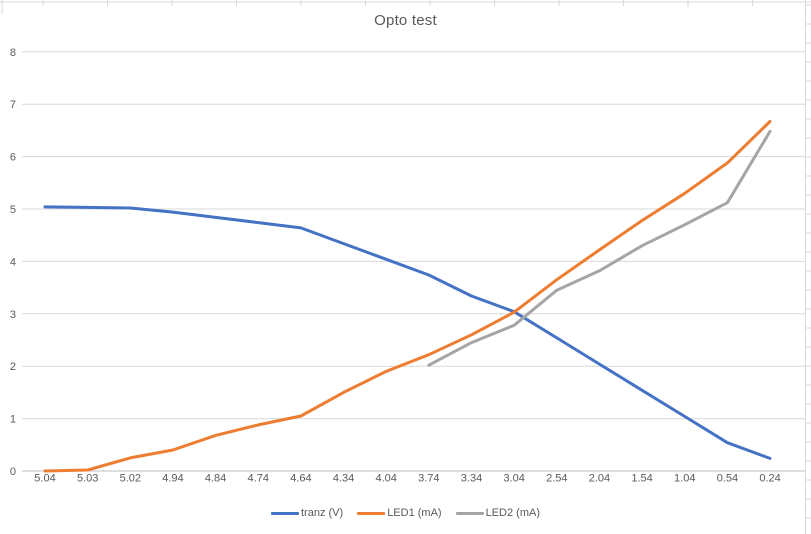 This screenshot has width=811, height=534. Describe the element at coordinates (322, 513) in the screenshot. I see `legend-label: tranz (V)` at that location.